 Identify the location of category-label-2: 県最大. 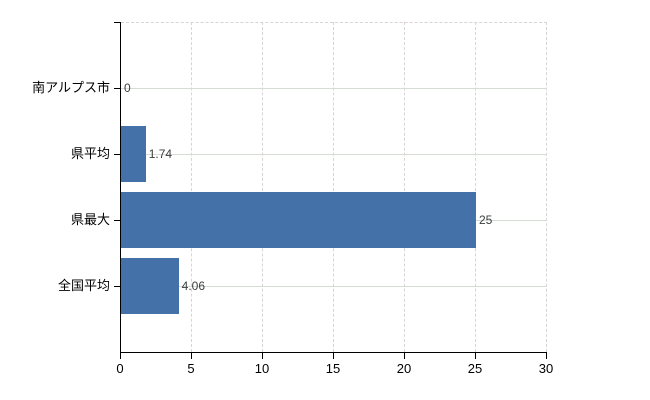
(90, 219).